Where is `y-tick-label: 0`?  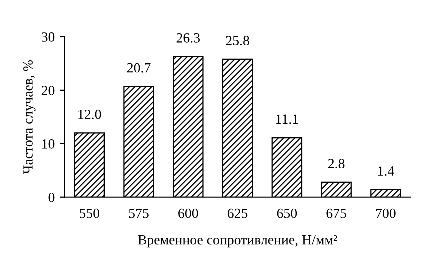 y-tick-label: 0 is located at coordinates (51, 197).